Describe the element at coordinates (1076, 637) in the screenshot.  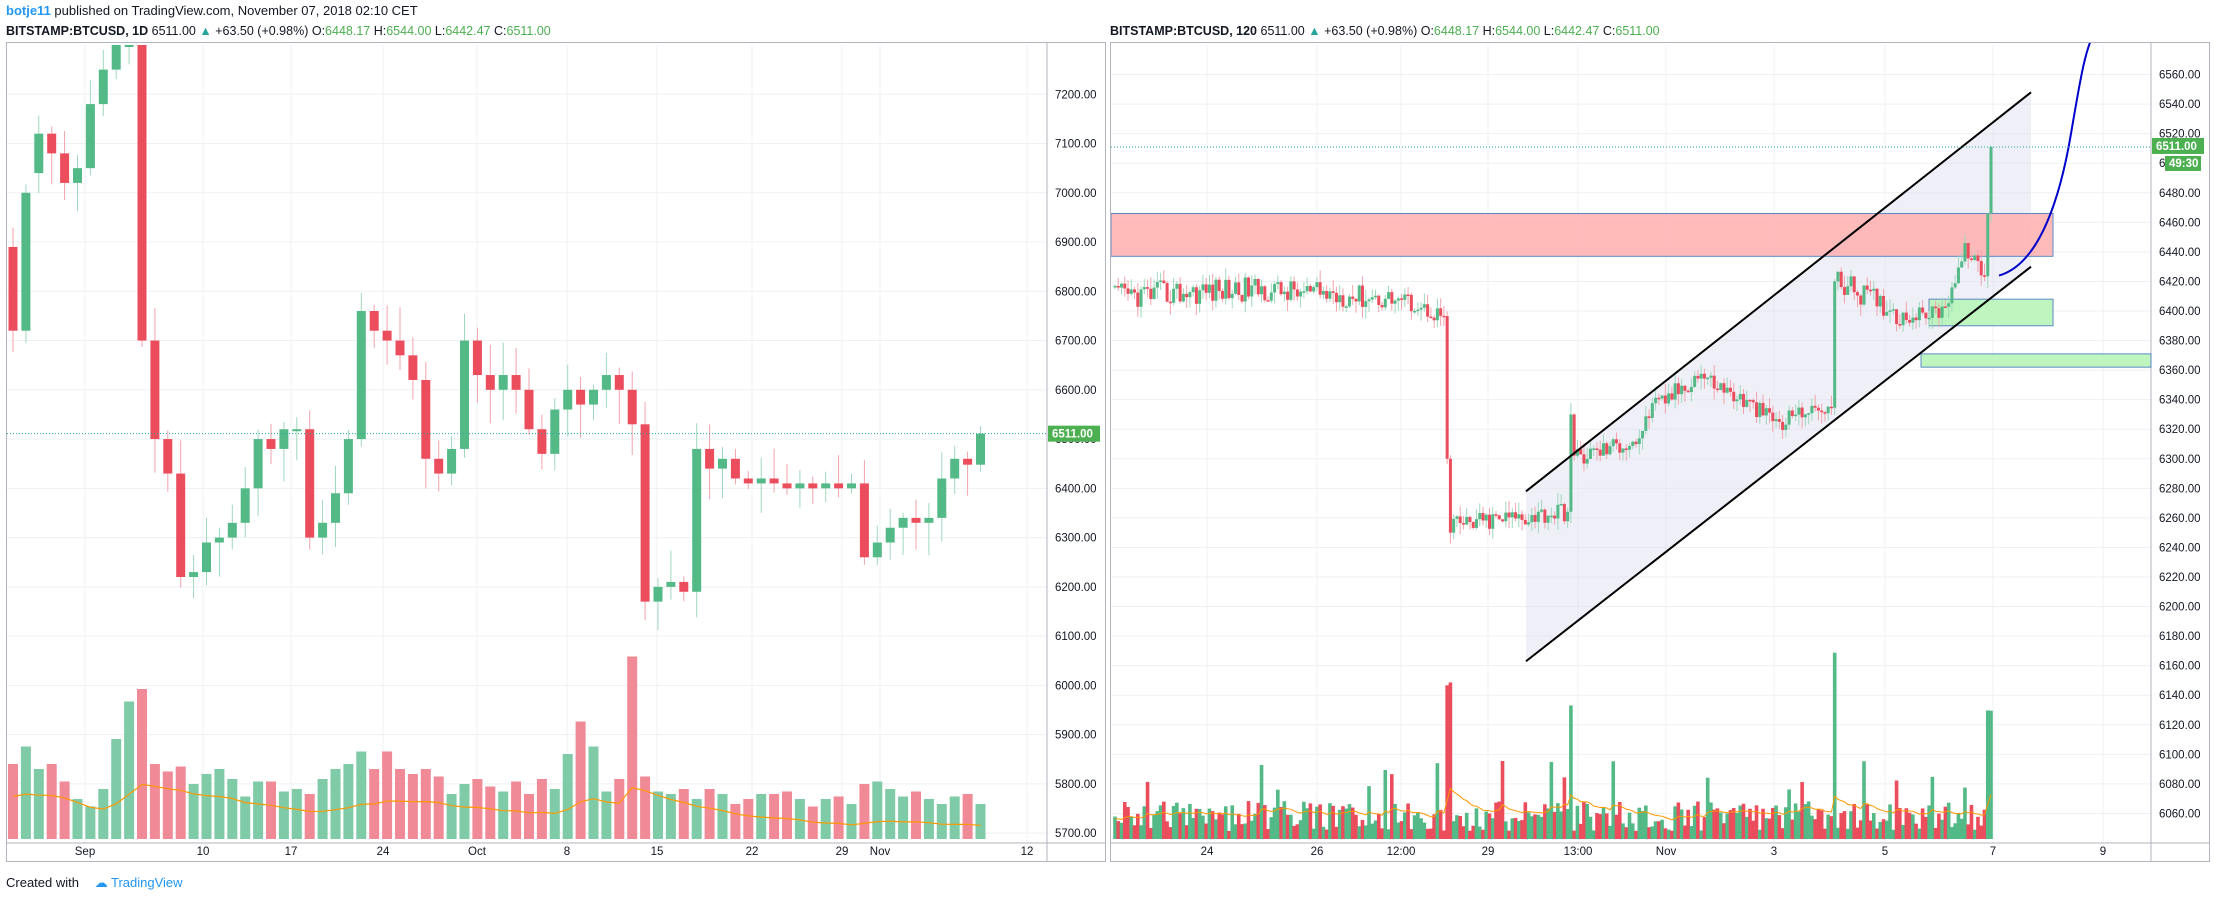
I see `y-tick-label: 6100.00` at that location.